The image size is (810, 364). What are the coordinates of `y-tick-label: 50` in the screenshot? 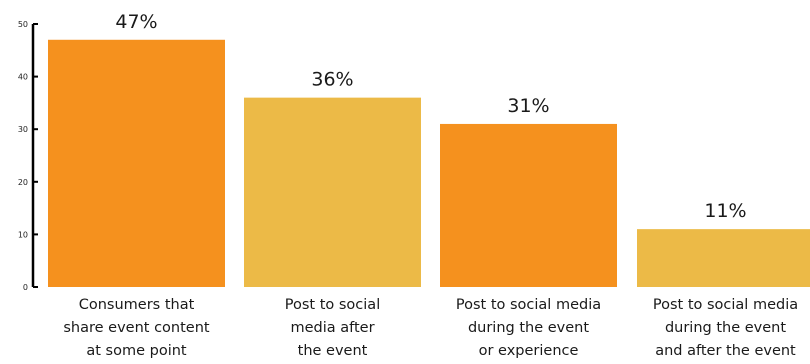 It's located at (23, 24).